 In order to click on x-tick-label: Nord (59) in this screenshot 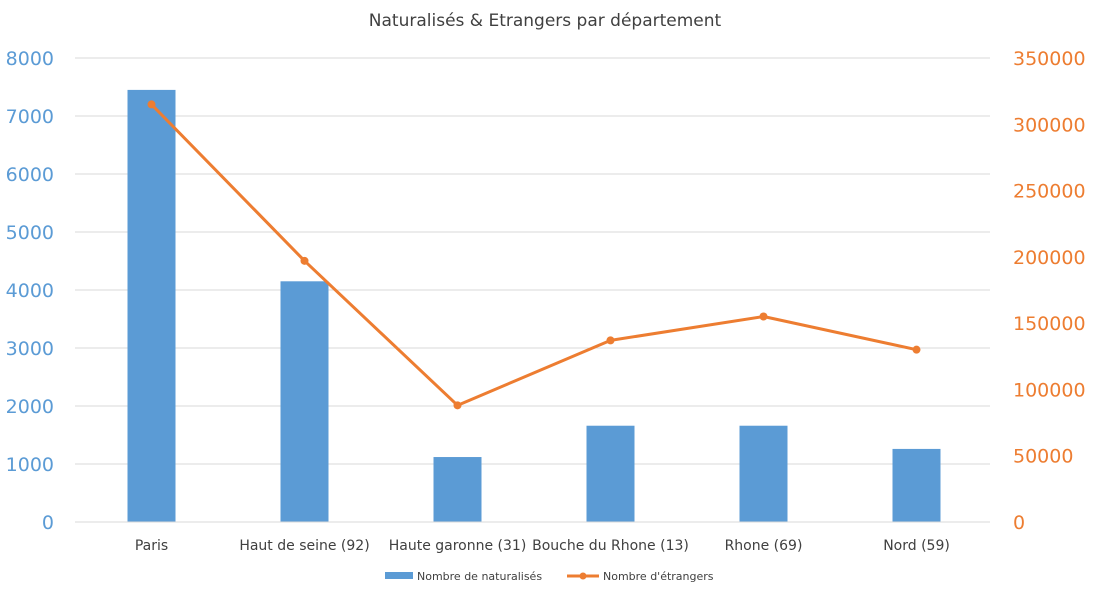, I will do `click(916, 546)`.